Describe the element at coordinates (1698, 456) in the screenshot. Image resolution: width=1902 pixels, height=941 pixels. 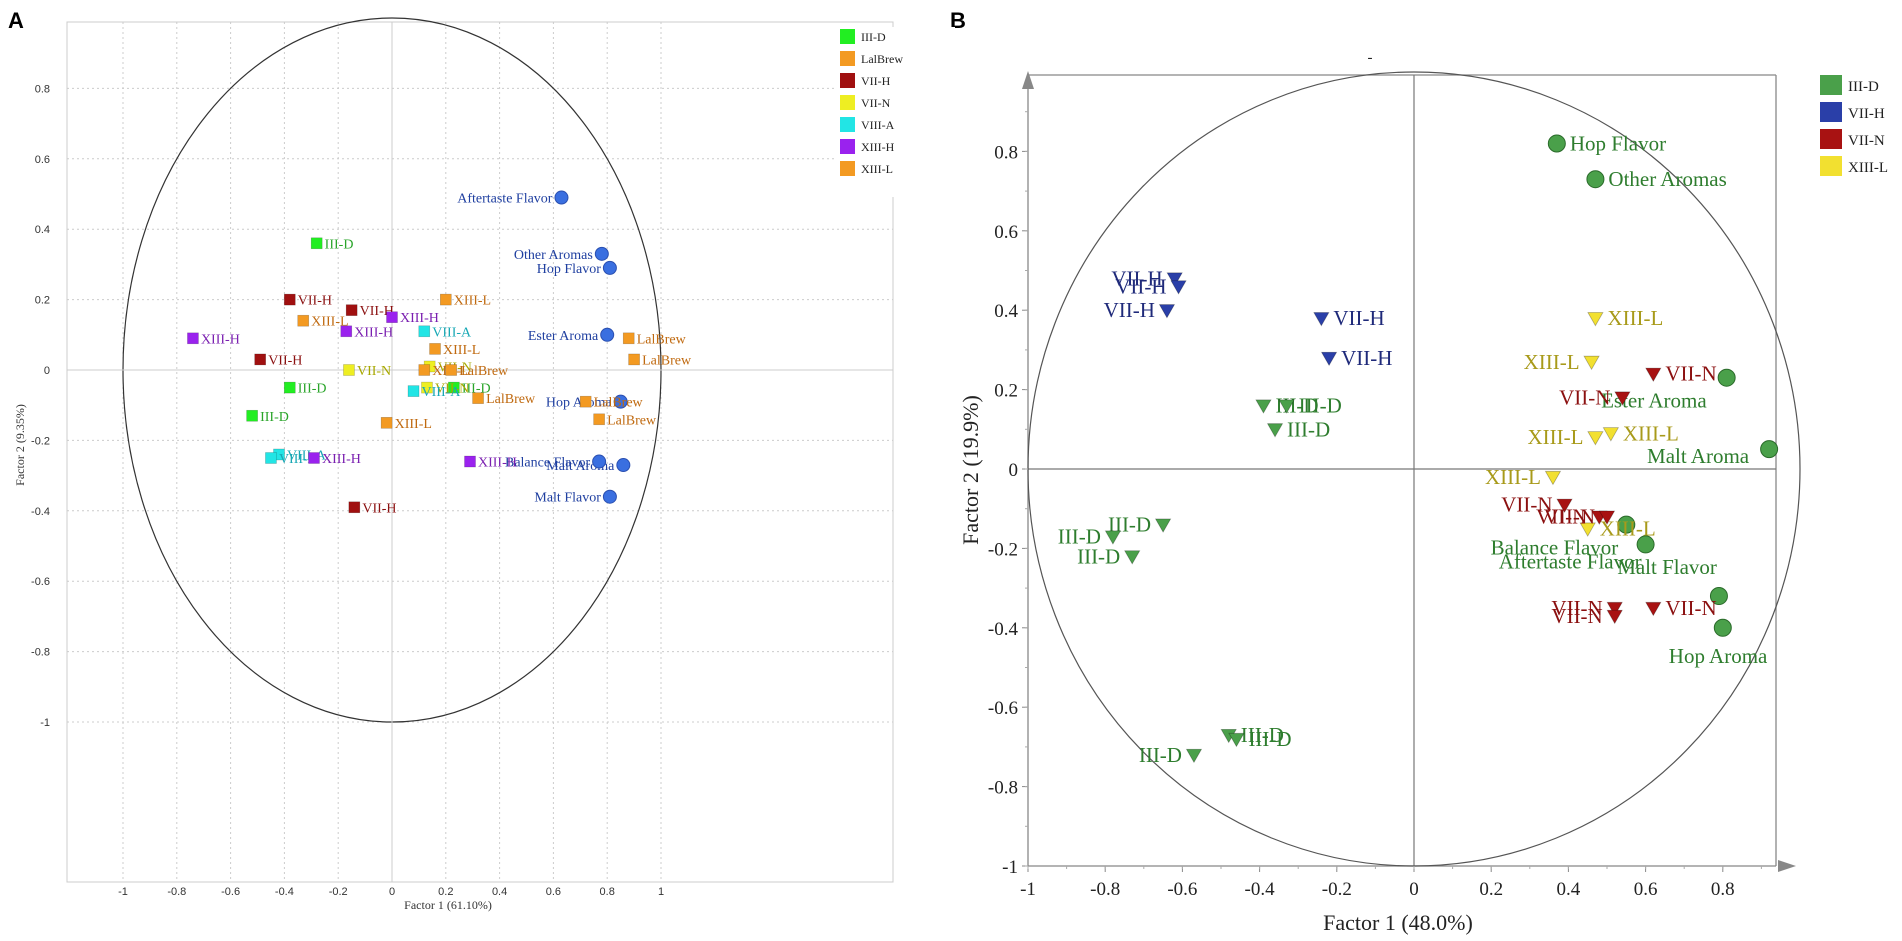
I see `panel-b-attribute-label: Malt Aroma` at that location.